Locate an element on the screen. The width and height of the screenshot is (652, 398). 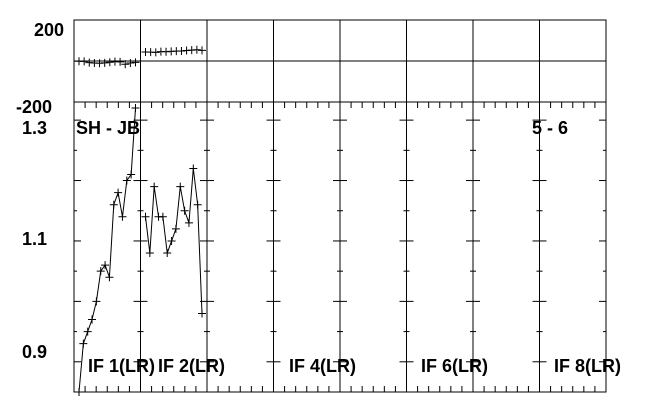
phase-ytick-bottom: -200 is located at coordinates (34, 107).